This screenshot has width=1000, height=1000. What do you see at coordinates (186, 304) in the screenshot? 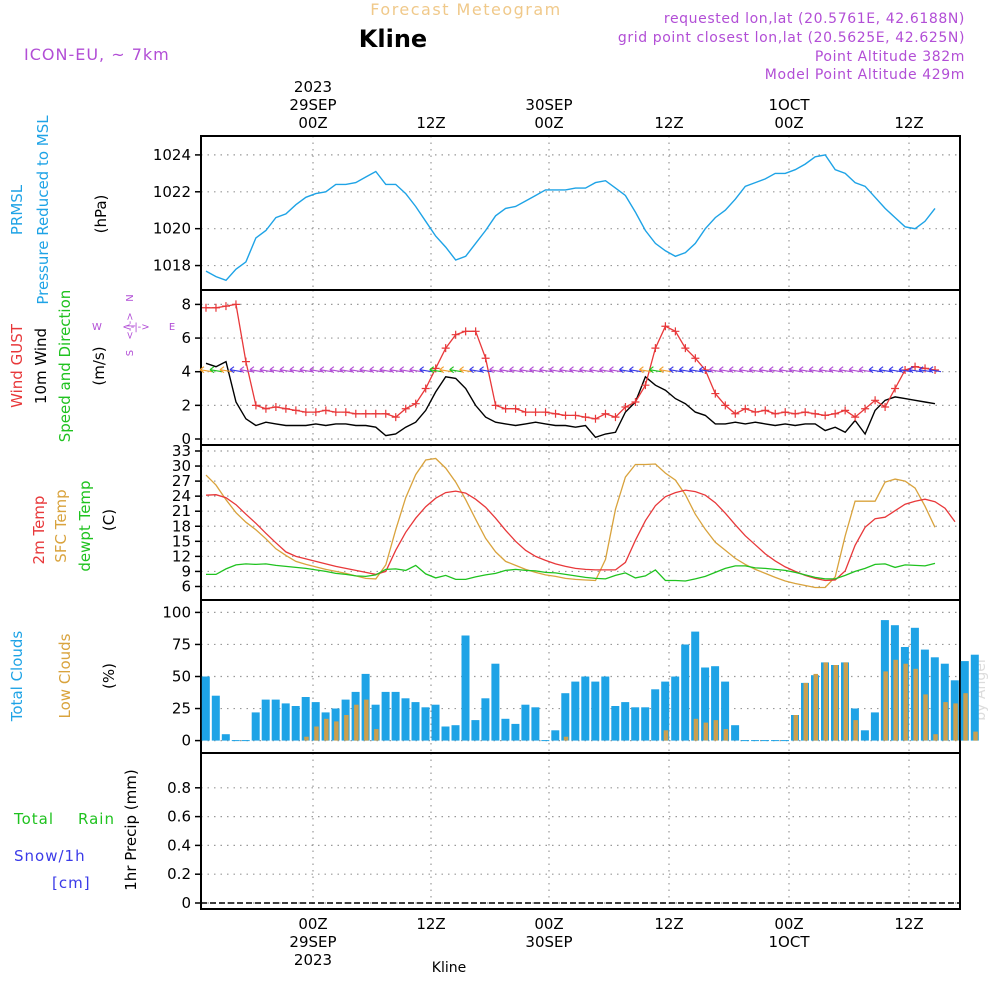
I see `ytick-label-1-4: 8` at bounding box center [186, 304].